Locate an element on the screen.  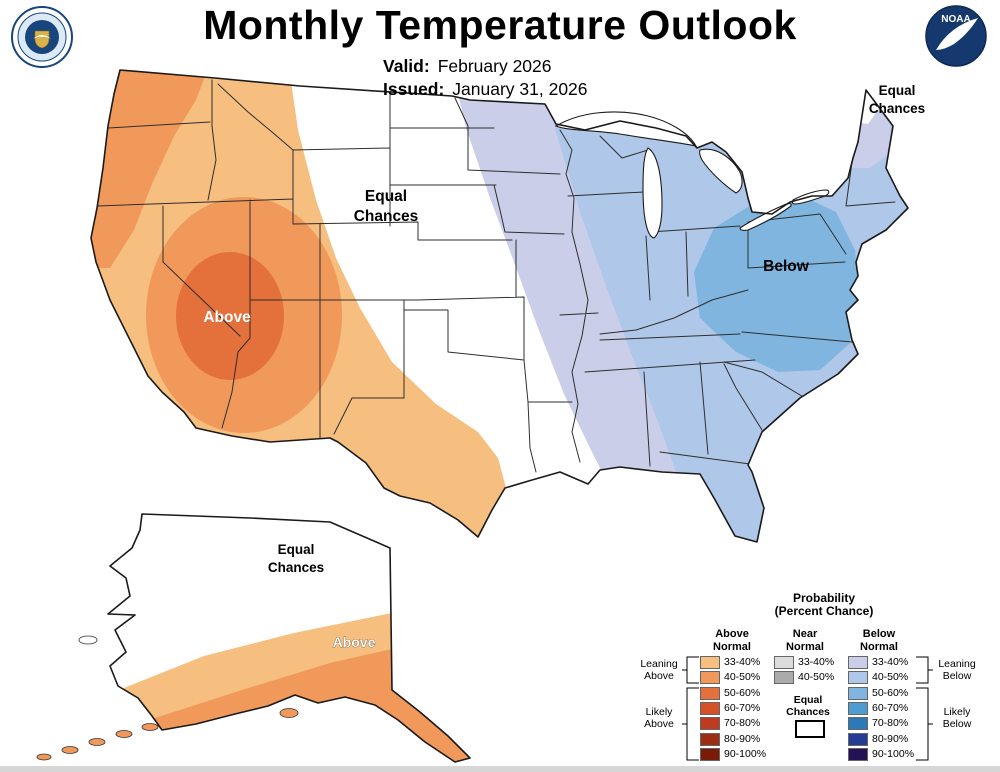
noaa-seal-icon: NOAA is located at coordinates (956, 36).